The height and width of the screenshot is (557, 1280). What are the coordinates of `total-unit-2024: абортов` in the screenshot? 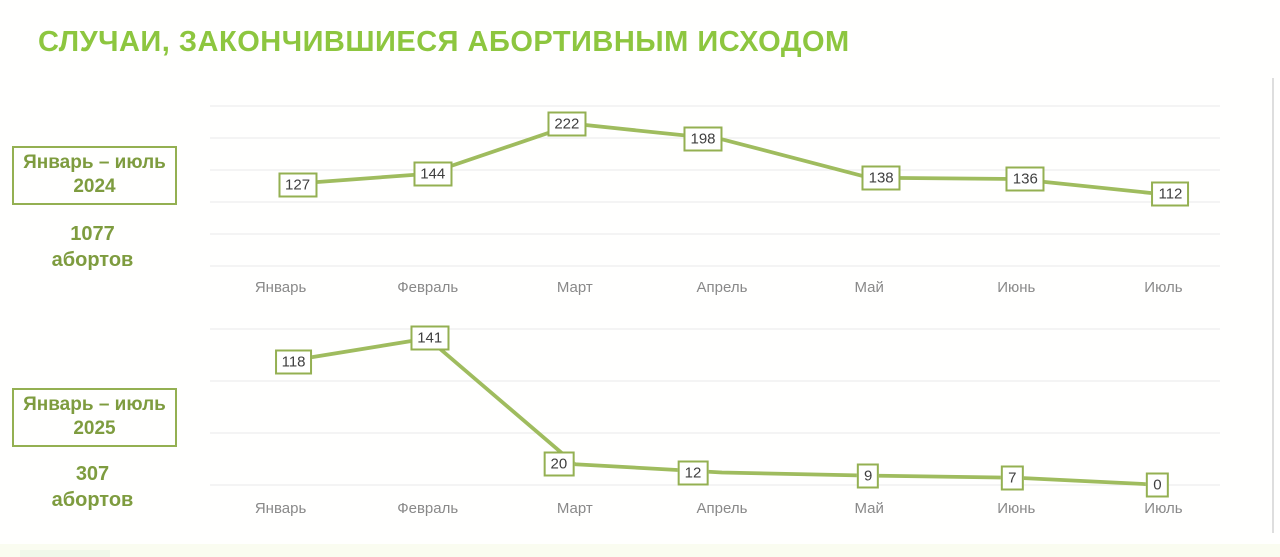 It's located at (92, 259).